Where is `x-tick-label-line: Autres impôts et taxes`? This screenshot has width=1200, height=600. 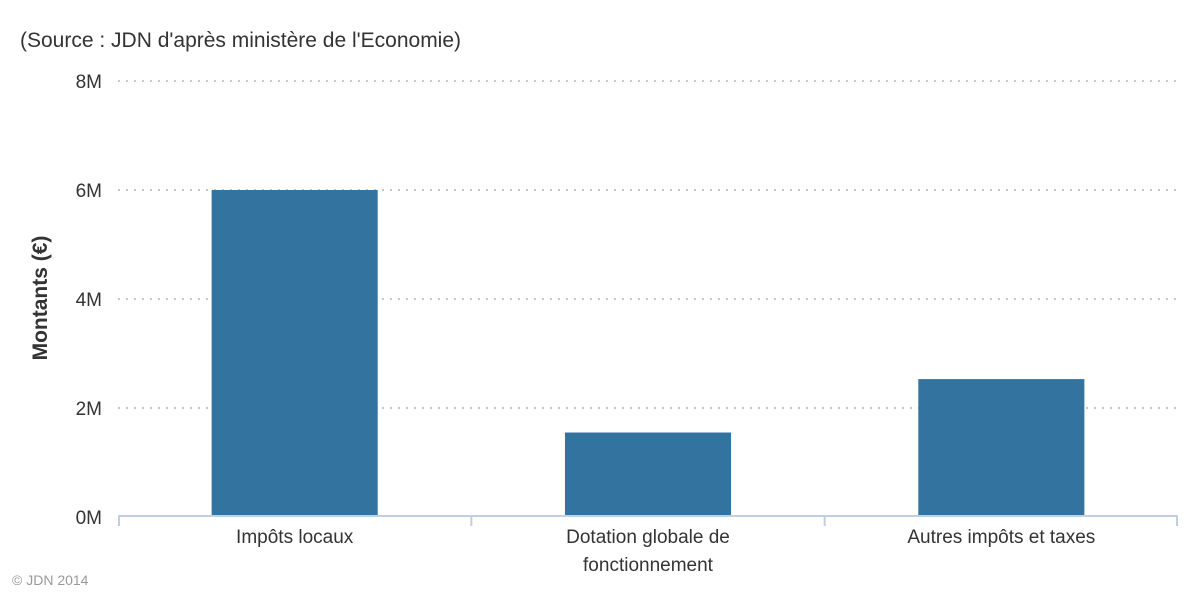
x-tick-label-line: Autres impôts et taxes is located at coordinates (1001, 537).